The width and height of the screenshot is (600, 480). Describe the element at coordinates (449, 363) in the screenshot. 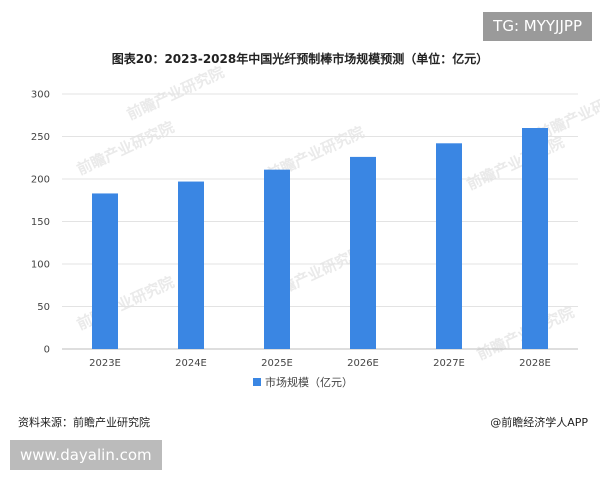

I see `x-tick-label: 2027E` at that location.